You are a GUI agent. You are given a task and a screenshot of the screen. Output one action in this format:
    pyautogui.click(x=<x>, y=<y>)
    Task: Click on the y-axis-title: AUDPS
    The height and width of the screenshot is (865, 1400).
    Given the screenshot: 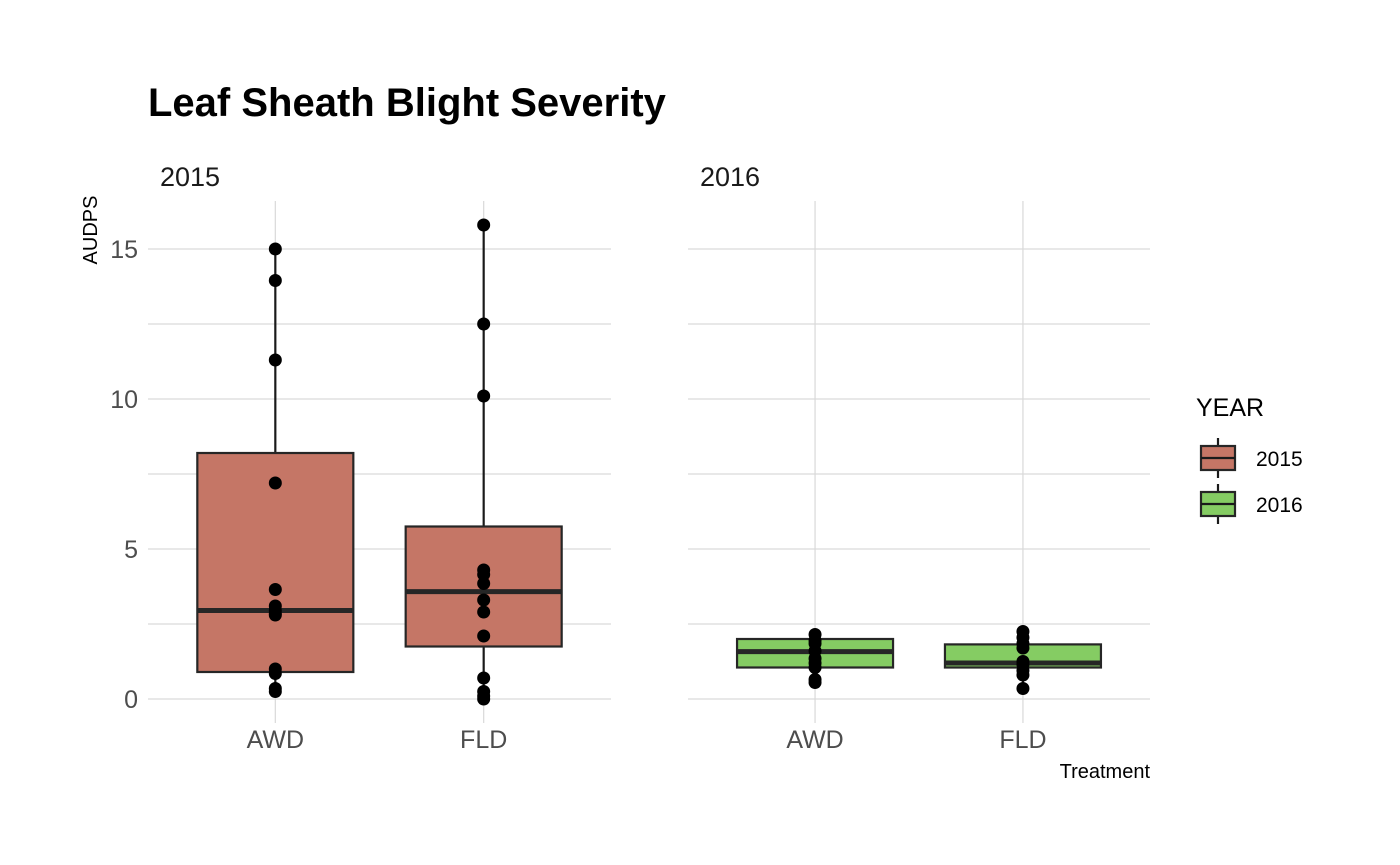 What is the action you would take?
    pyautogui.click(x=91, y=230)
    